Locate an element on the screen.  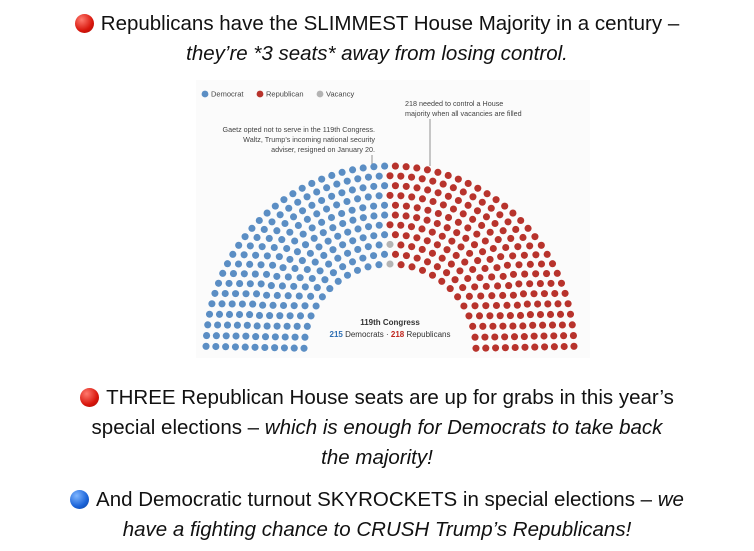
body-line-3: the majority! is located at coordinates (377, 458).